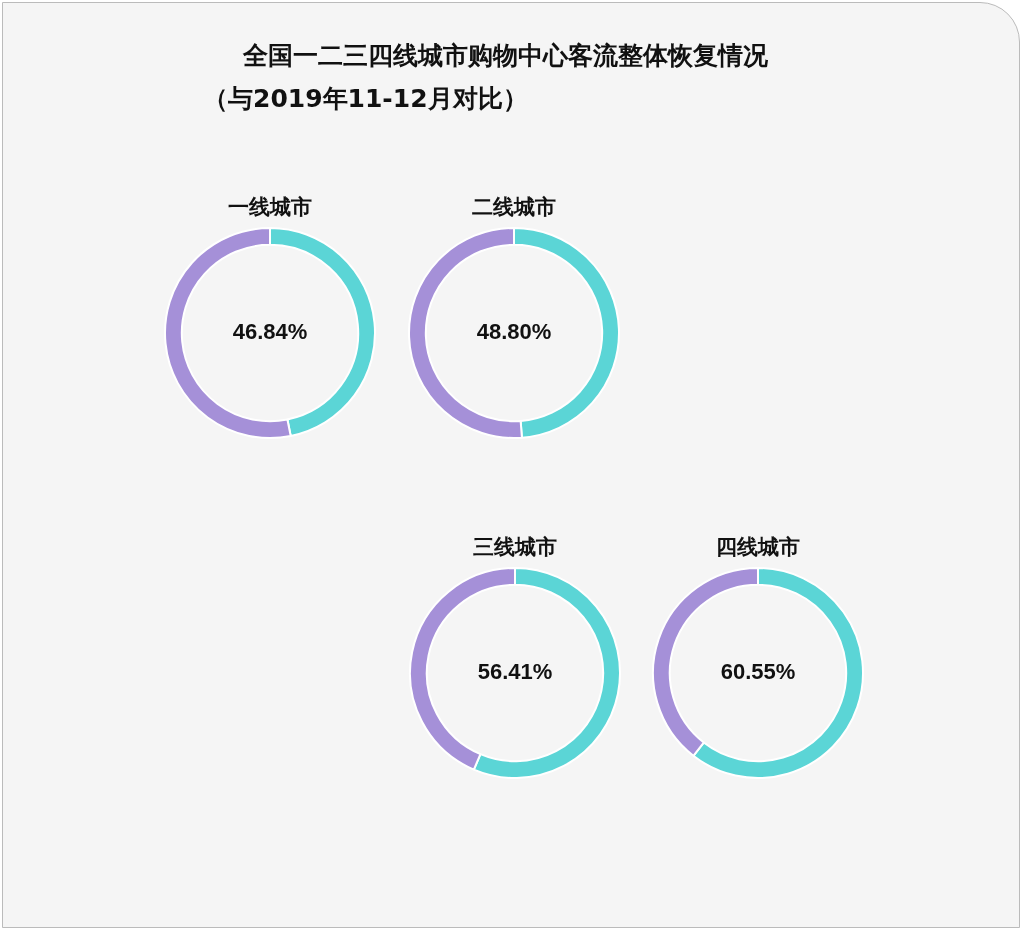 The height and width of the screenshot is (930, 1022). What do you see at coordinates (514, 332) in the screenshot?
I see `data-label: 48.80%` at bounding box center [514, 332].